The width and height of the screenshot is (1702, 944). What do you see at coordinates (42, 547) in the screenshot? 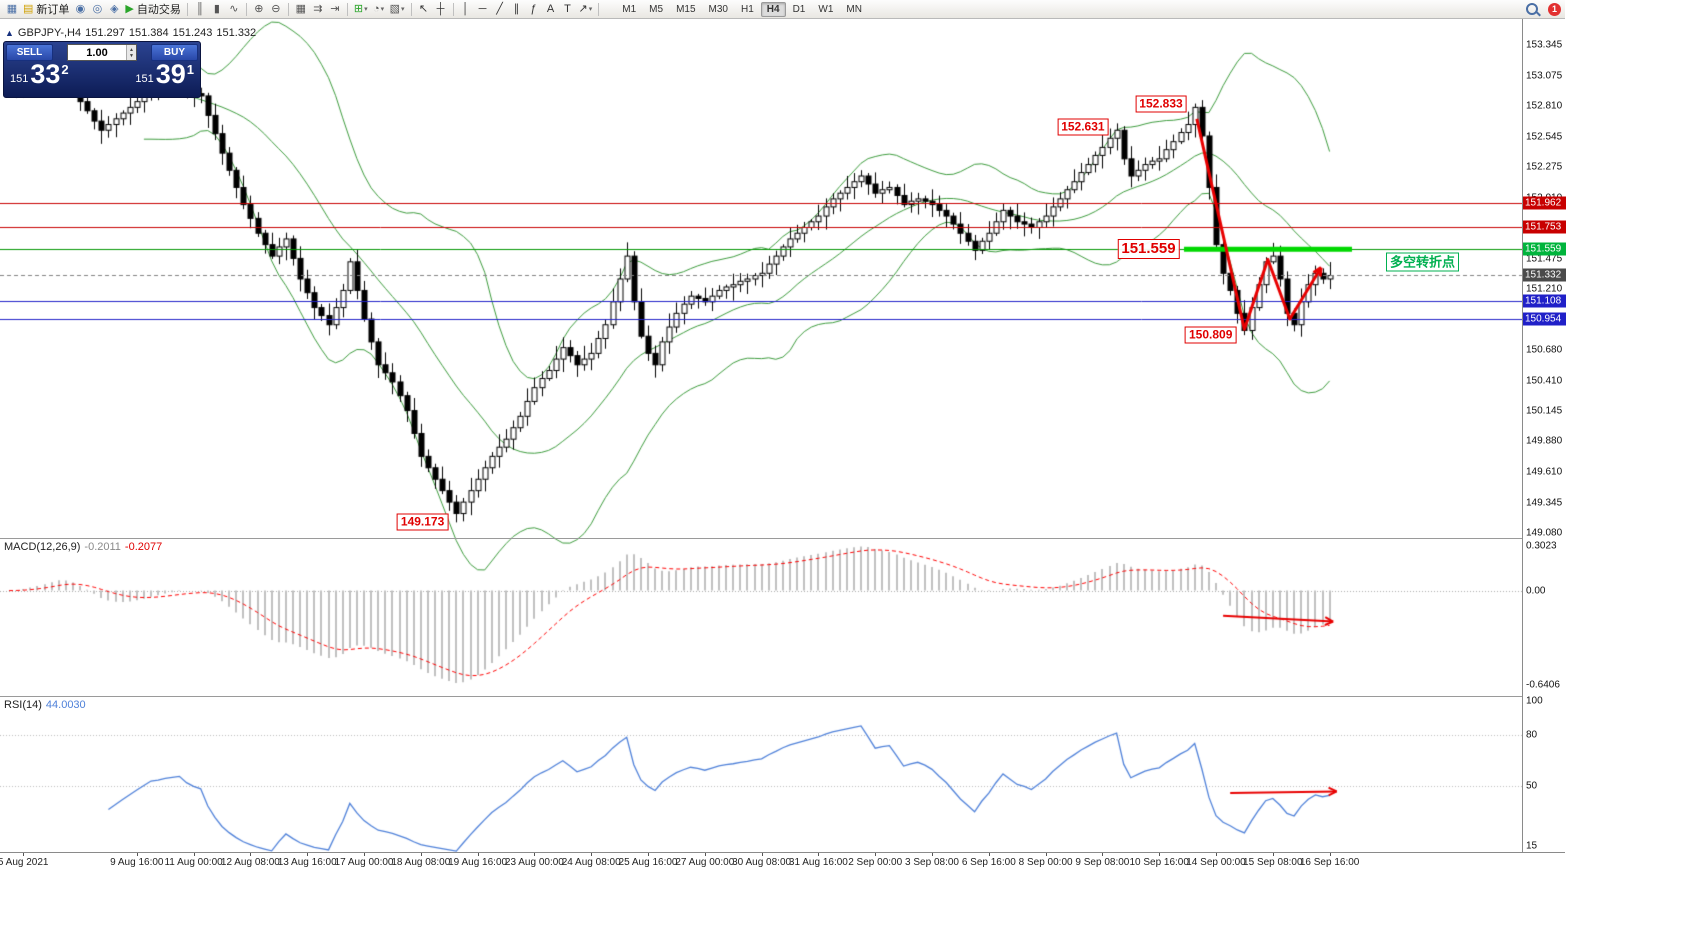
I see `macd-name: MACD(12,26,9)` at bounding box center [42, 547].